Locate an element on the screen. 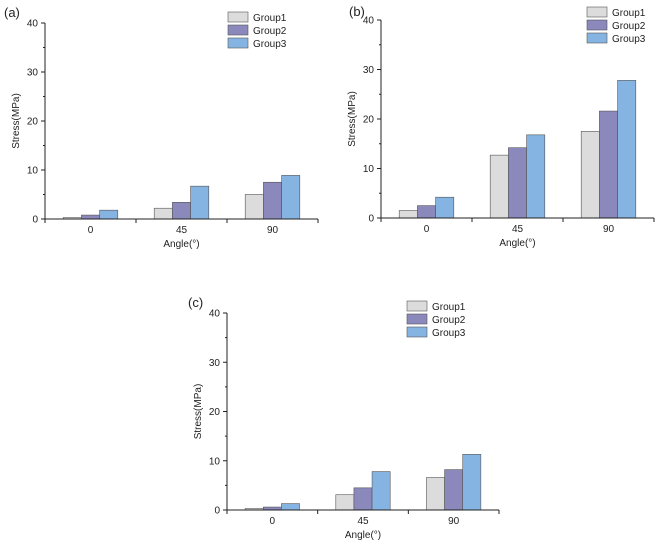 This screenshot has height=554, width=660. panel-label: (a) is located at coordinates (12, 12).